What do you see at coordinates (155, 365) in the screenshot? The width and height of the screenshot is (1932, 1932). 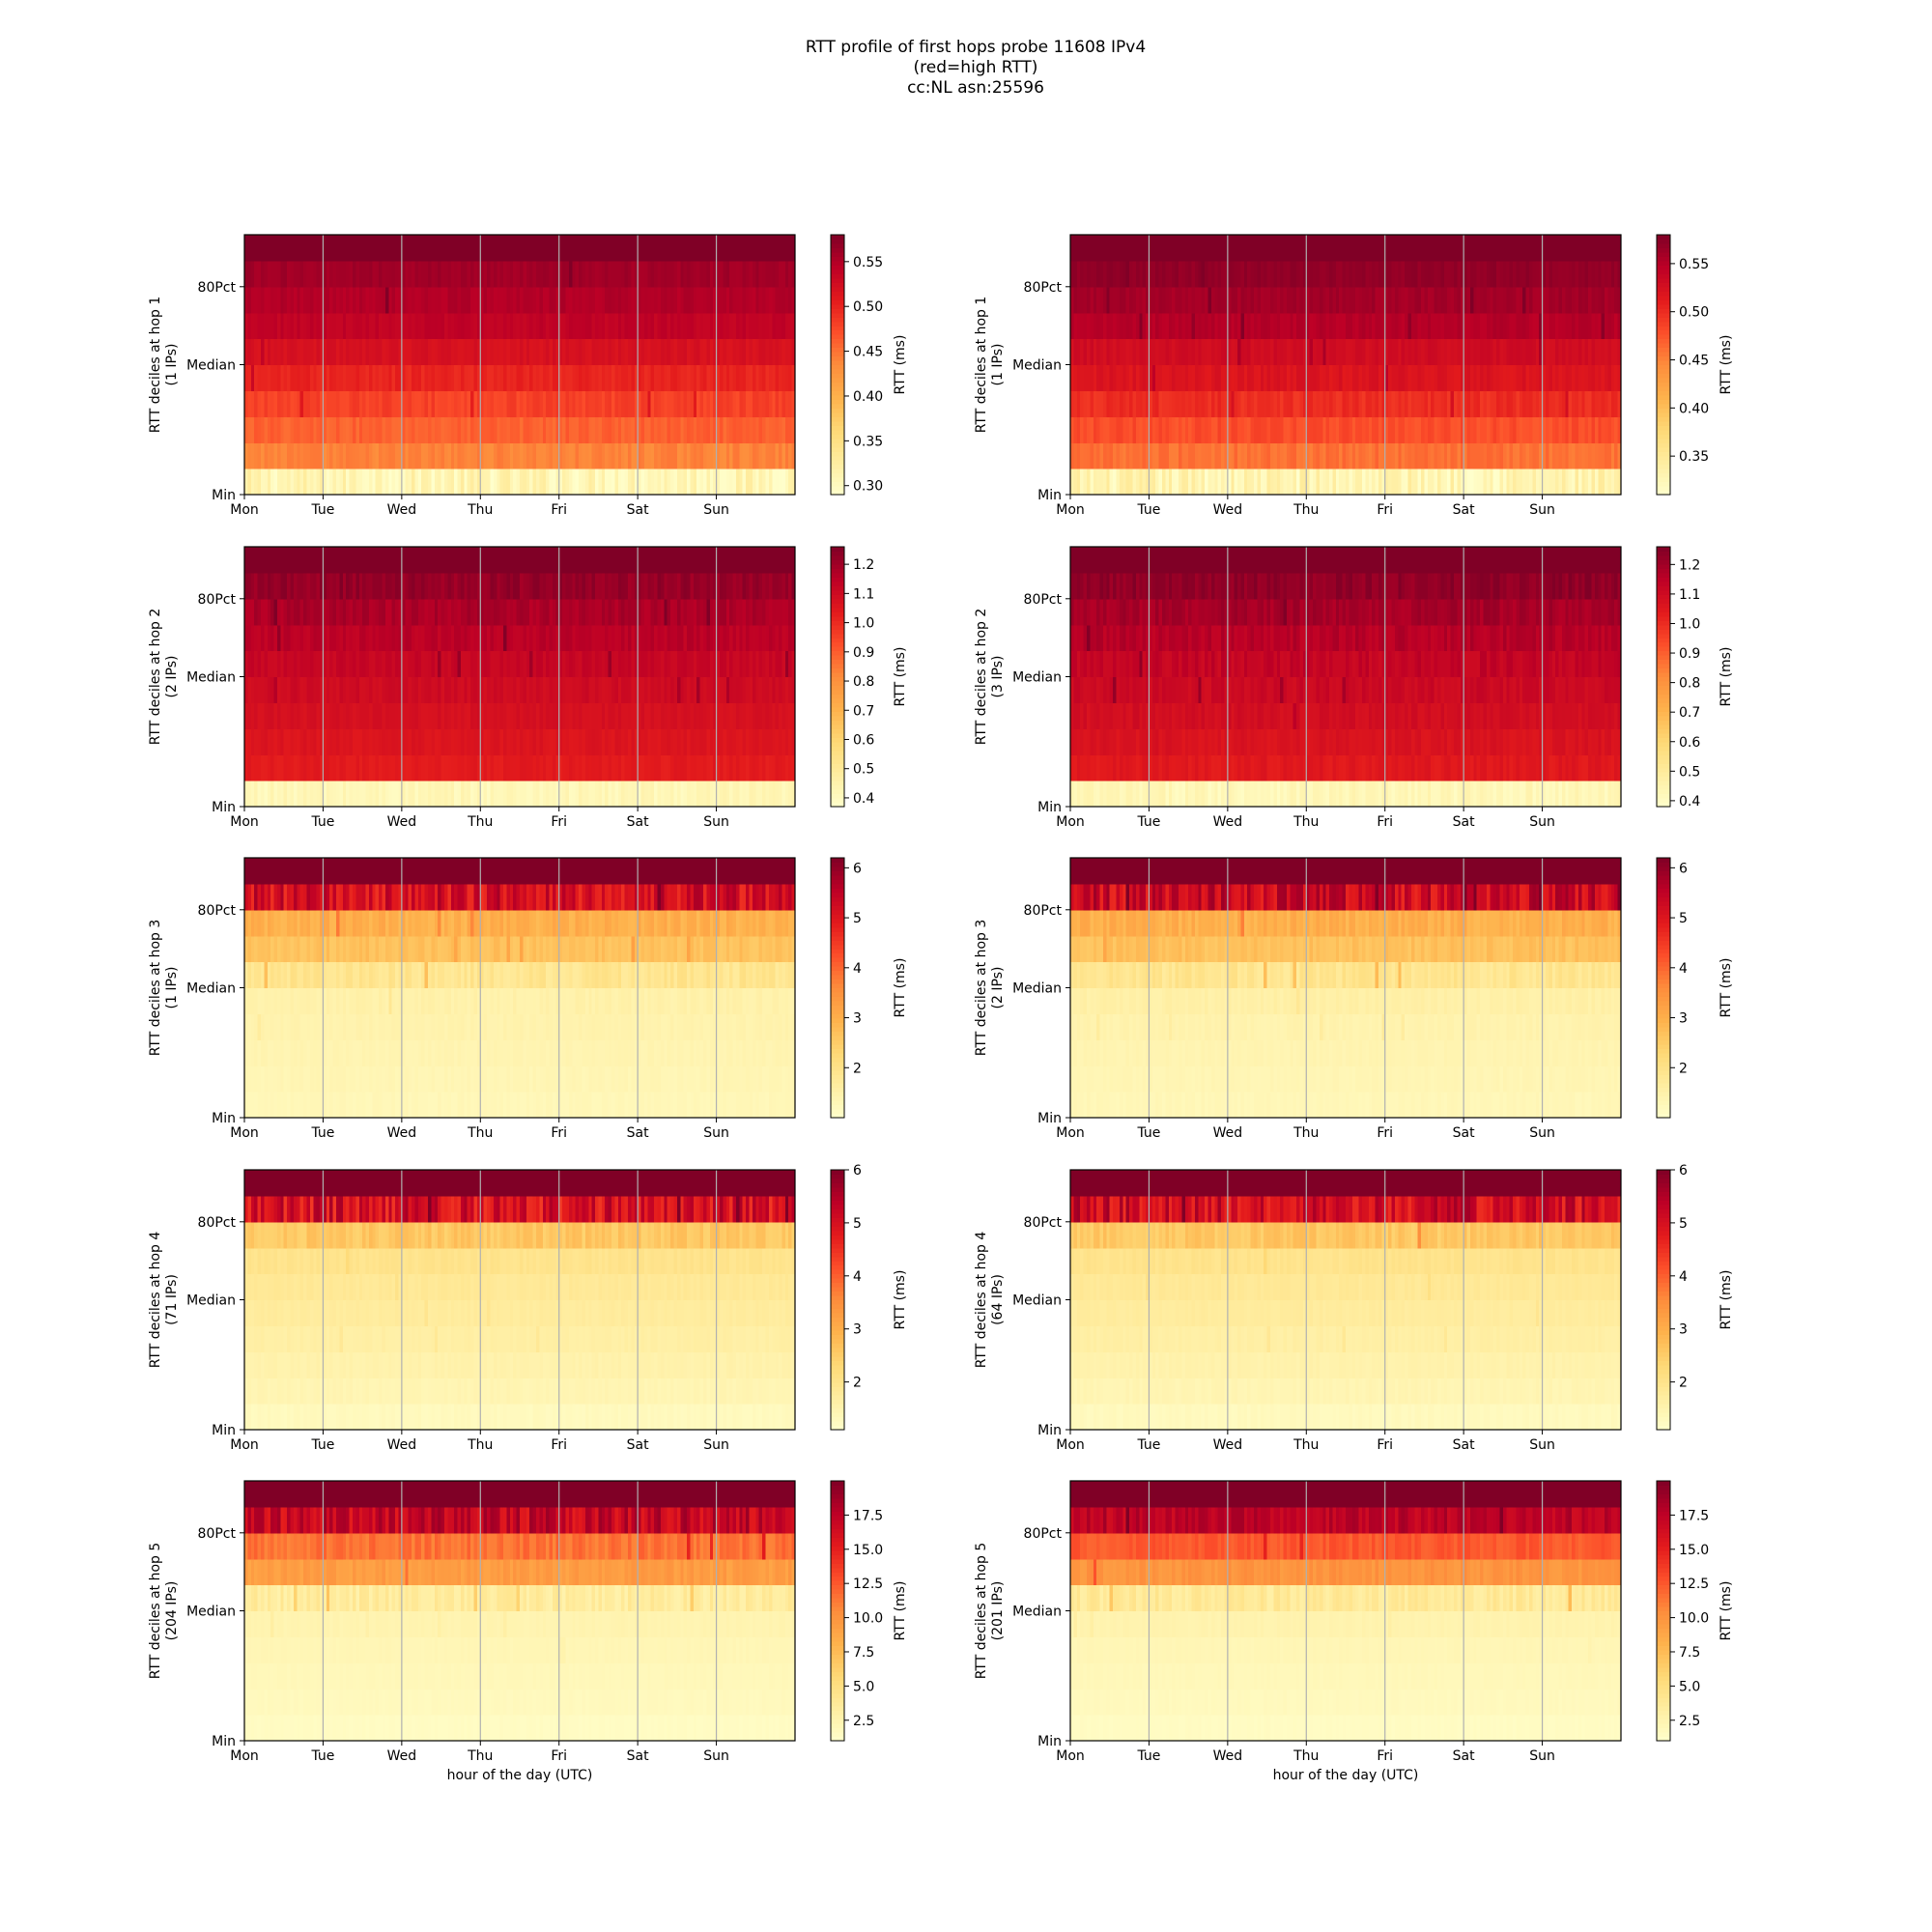 I see `y-axis-label: RTT deciles at hop 1` at bounding box center [155, 365].